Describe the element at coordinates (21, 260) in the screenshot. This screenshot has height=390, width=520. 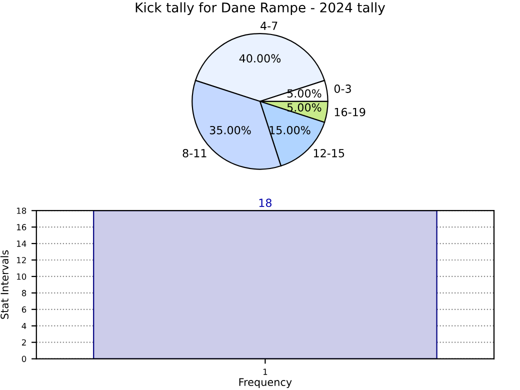
I see `y-tick-label: 12` at that location.